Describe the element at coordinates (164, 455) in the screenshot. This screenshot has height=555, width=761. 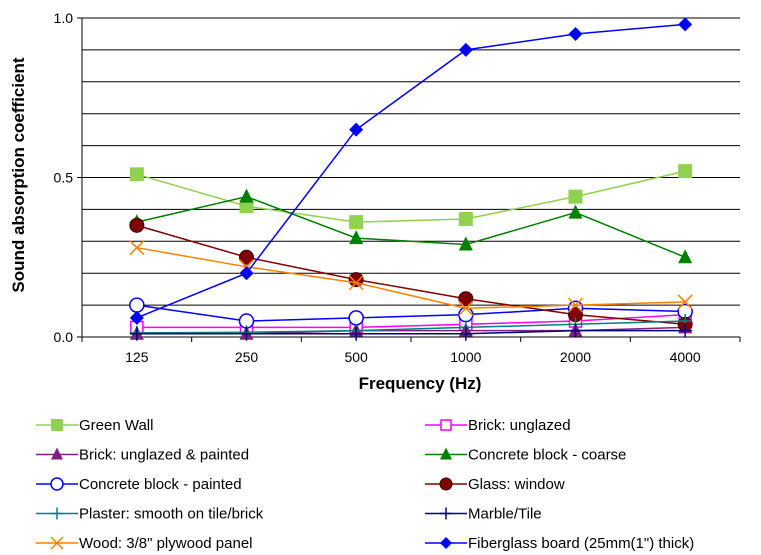
I see `legend-label: Brick: unglazed & painted` at that location.